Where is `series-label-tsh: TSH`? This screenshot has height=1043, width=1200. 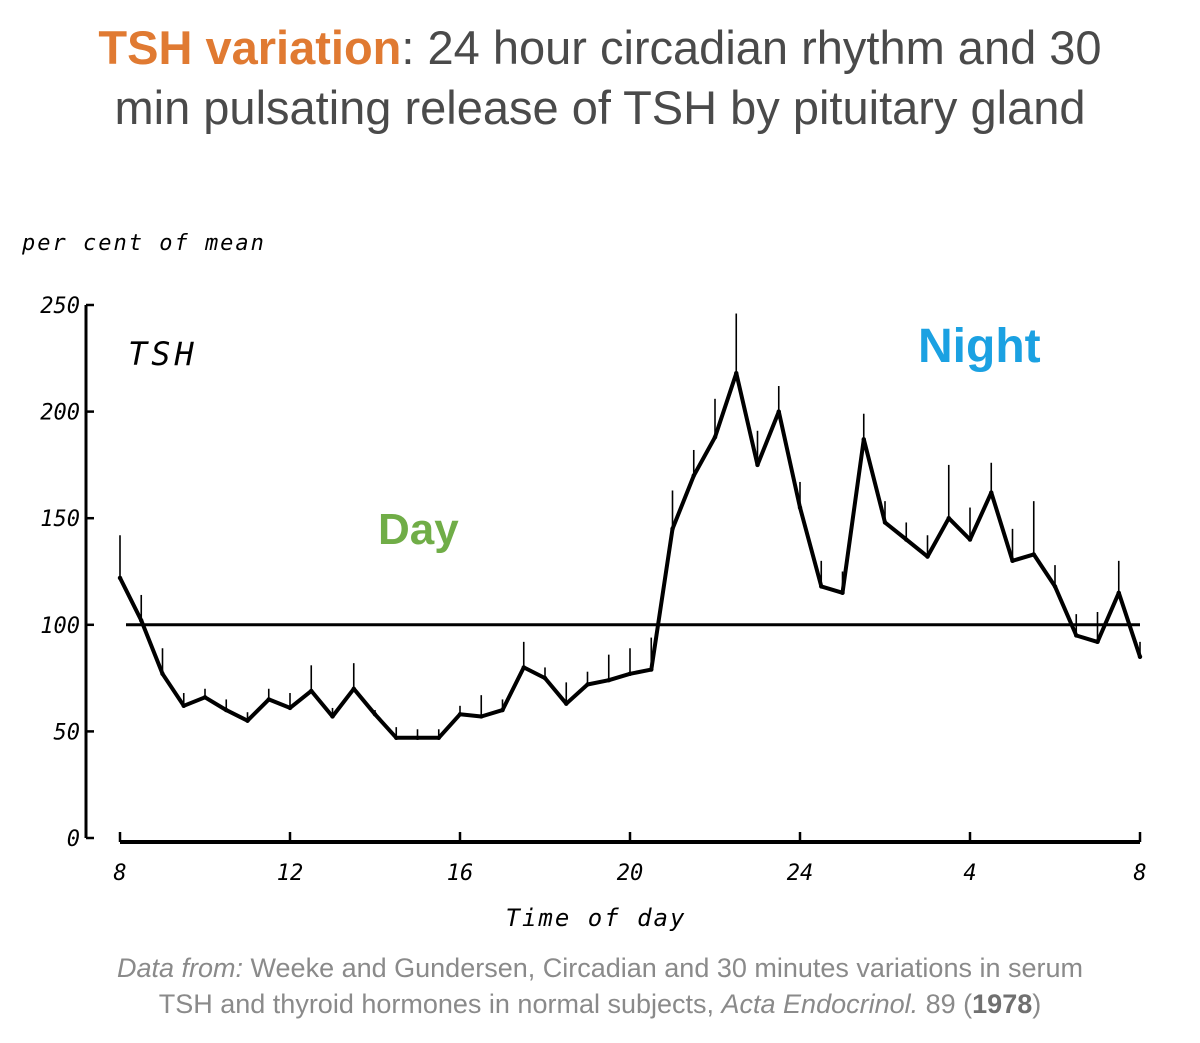
series-label-tsh: TSH is located at coordinates (163, 354).